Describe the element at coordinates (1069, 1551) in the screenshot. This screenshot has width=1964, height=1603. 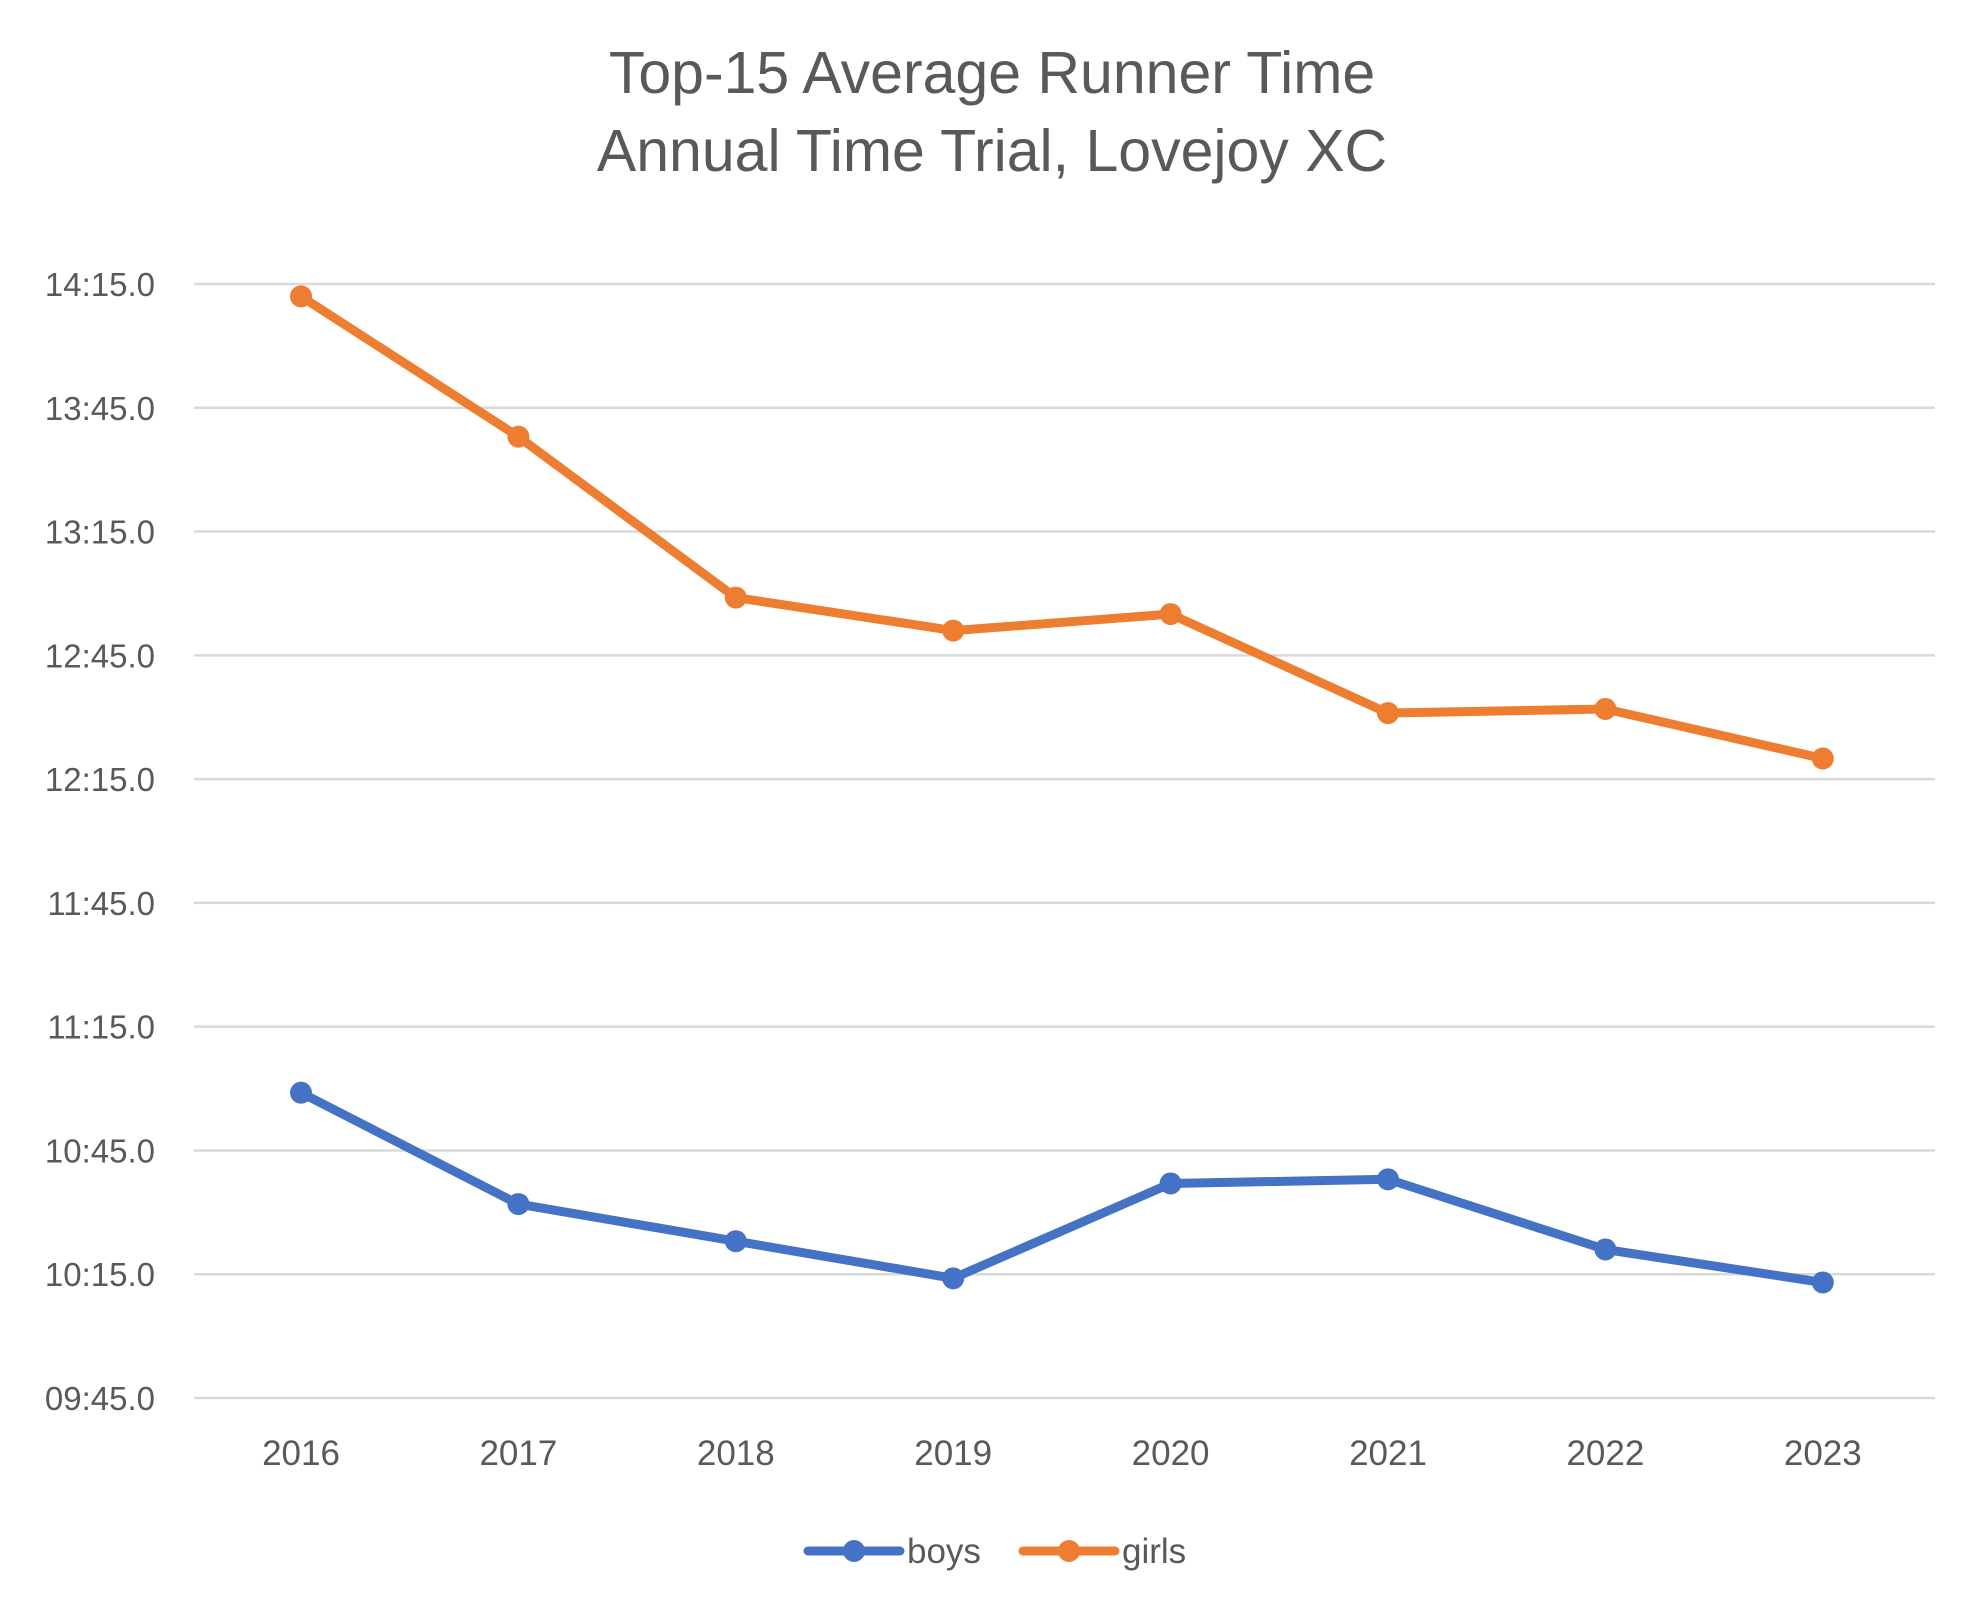
I see `legend-marker-girls` at that location.